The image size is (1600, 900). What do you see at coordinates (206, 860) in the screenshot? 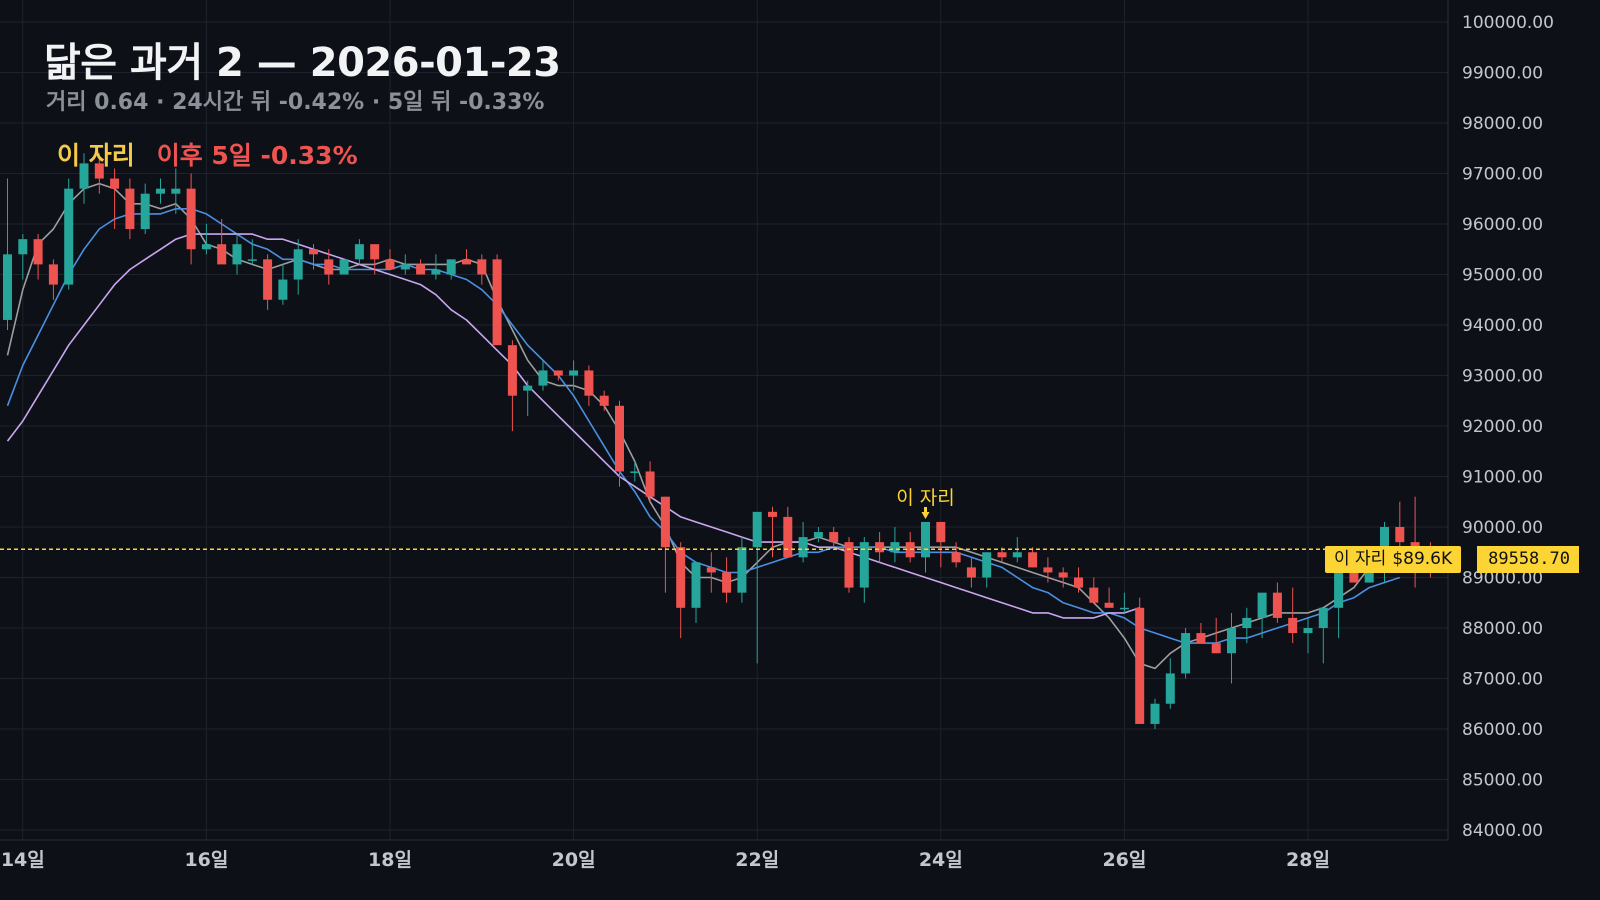
I see `x-tick-label: 16일` at bounding box center [206, 860].